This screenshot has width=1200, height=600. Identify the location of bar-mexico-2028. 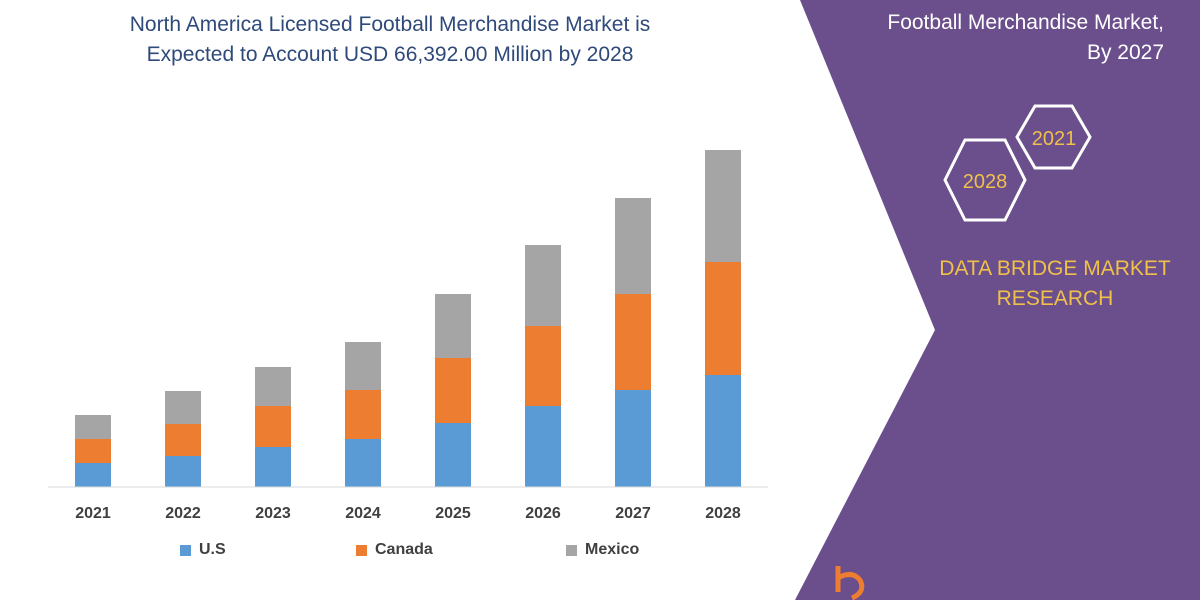
(723, 206).